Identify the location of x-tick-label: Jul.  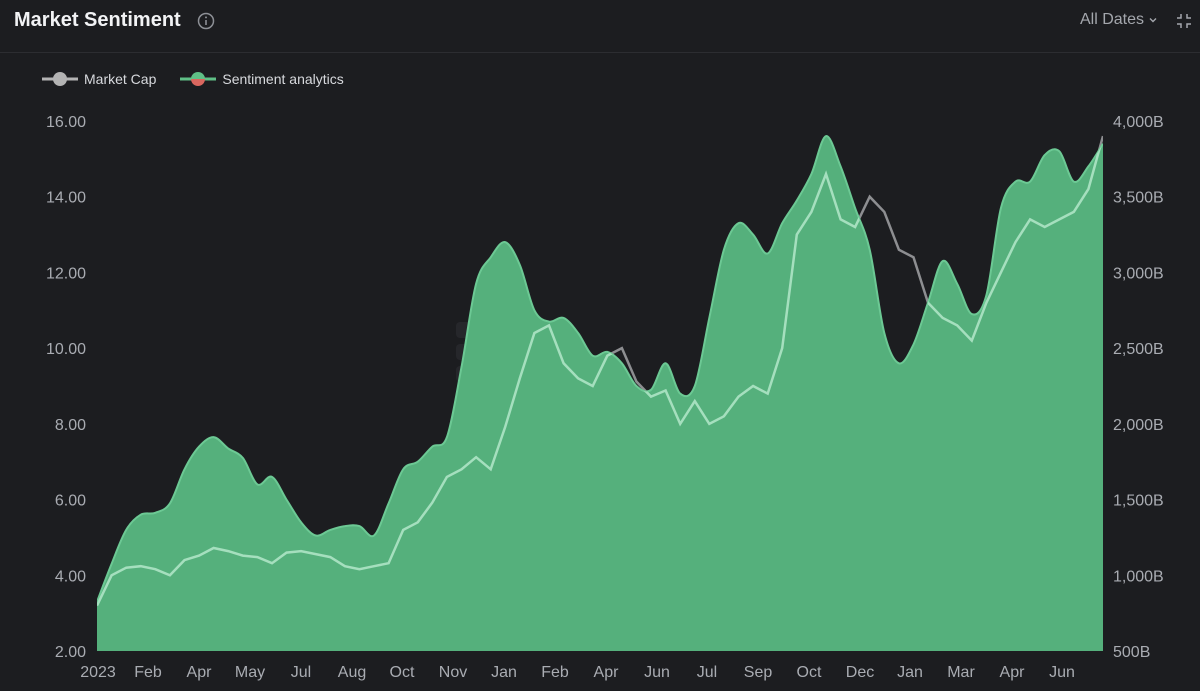
(301, 672).